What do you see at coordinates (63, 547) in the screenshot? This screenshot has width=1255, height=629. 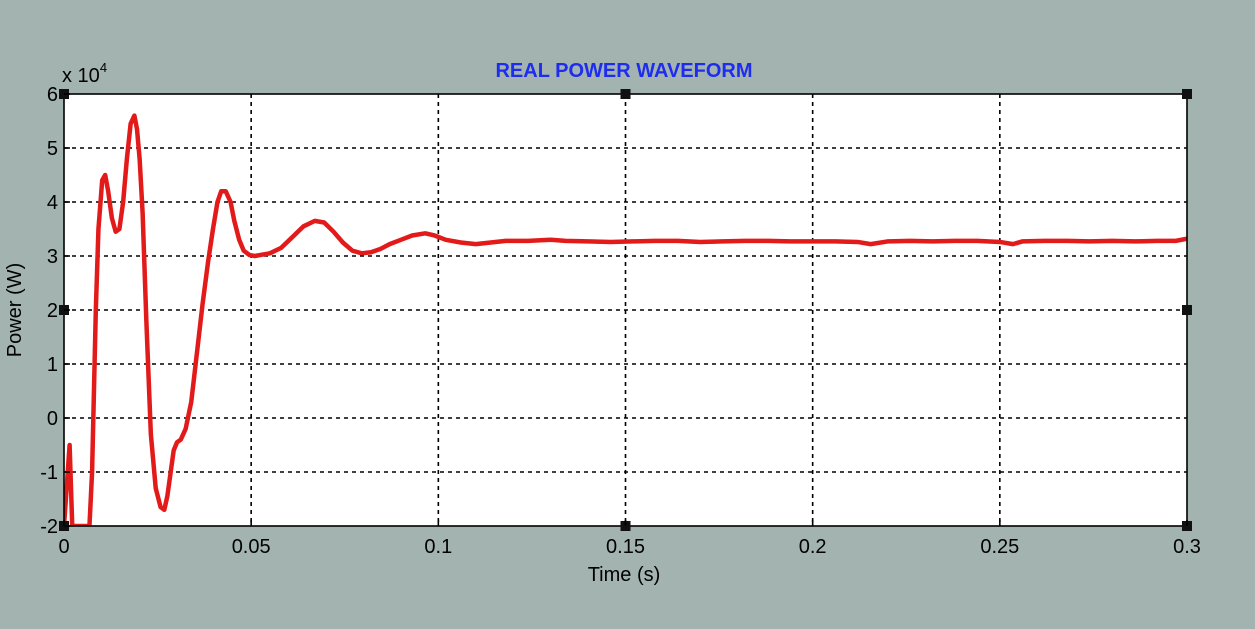 I see `x-tick-label: 0` at bounding box center [63, 547].